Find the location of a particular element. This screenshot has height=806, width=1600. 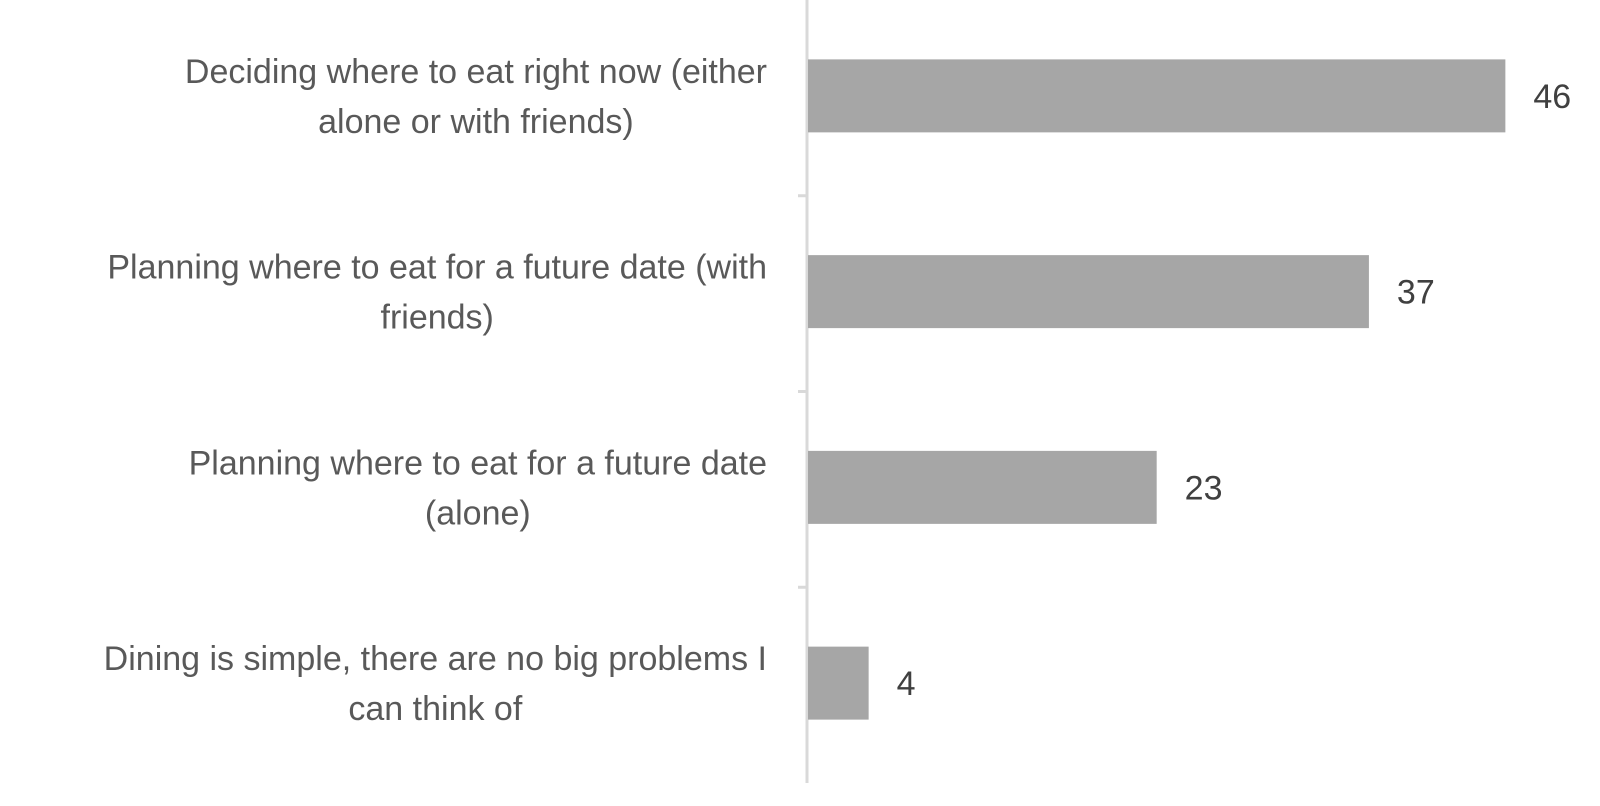

data-label: 4 is located at coordinates (906, 684).